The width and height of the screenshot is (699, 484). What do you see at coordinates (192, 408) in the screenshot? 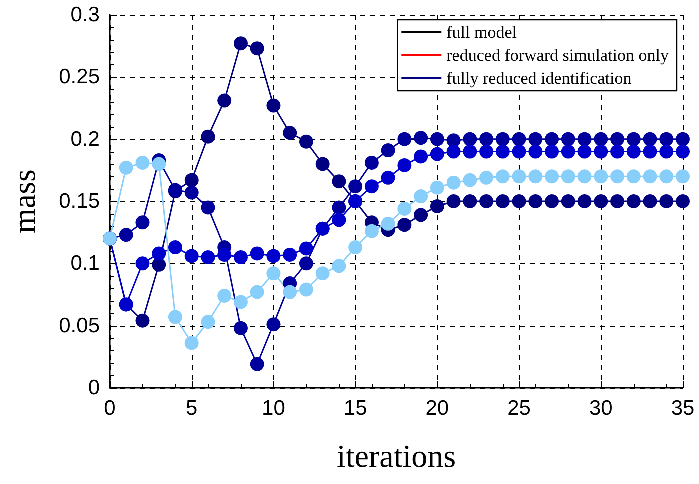
I see `x-tick-label: 5` at bounding box center [192, 408].